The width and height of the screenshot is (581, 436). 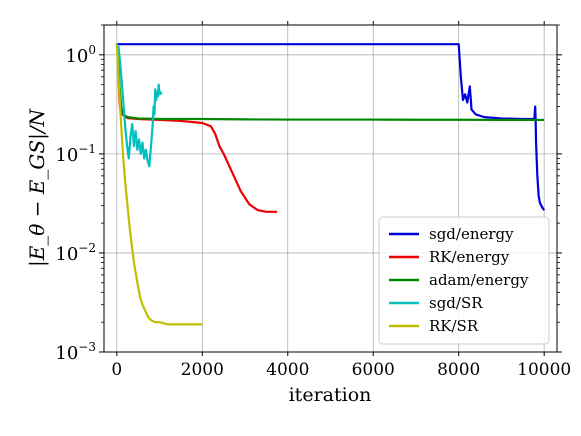 I want to click on series-line-sgd-sr, so click(x=139, y=105).